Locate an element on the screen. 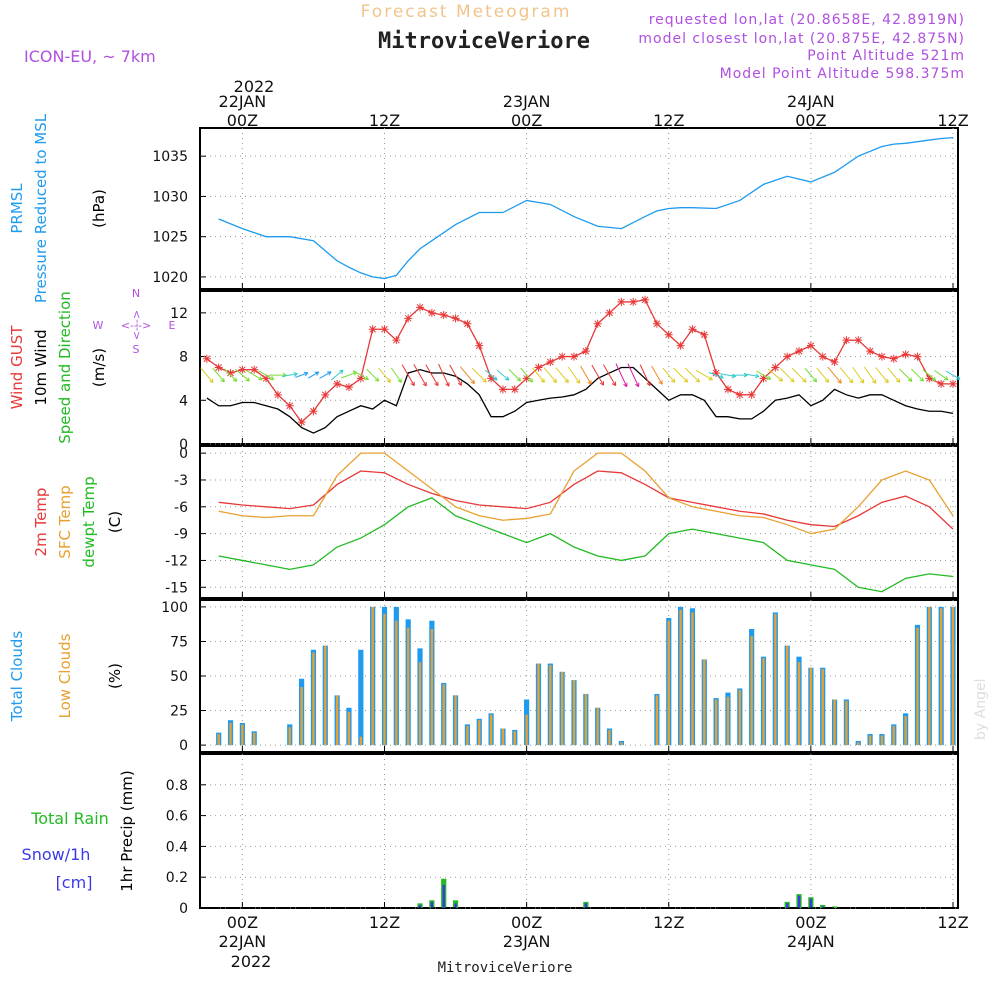  top-time-label: 24JAN is located at coordinates (811, 101).